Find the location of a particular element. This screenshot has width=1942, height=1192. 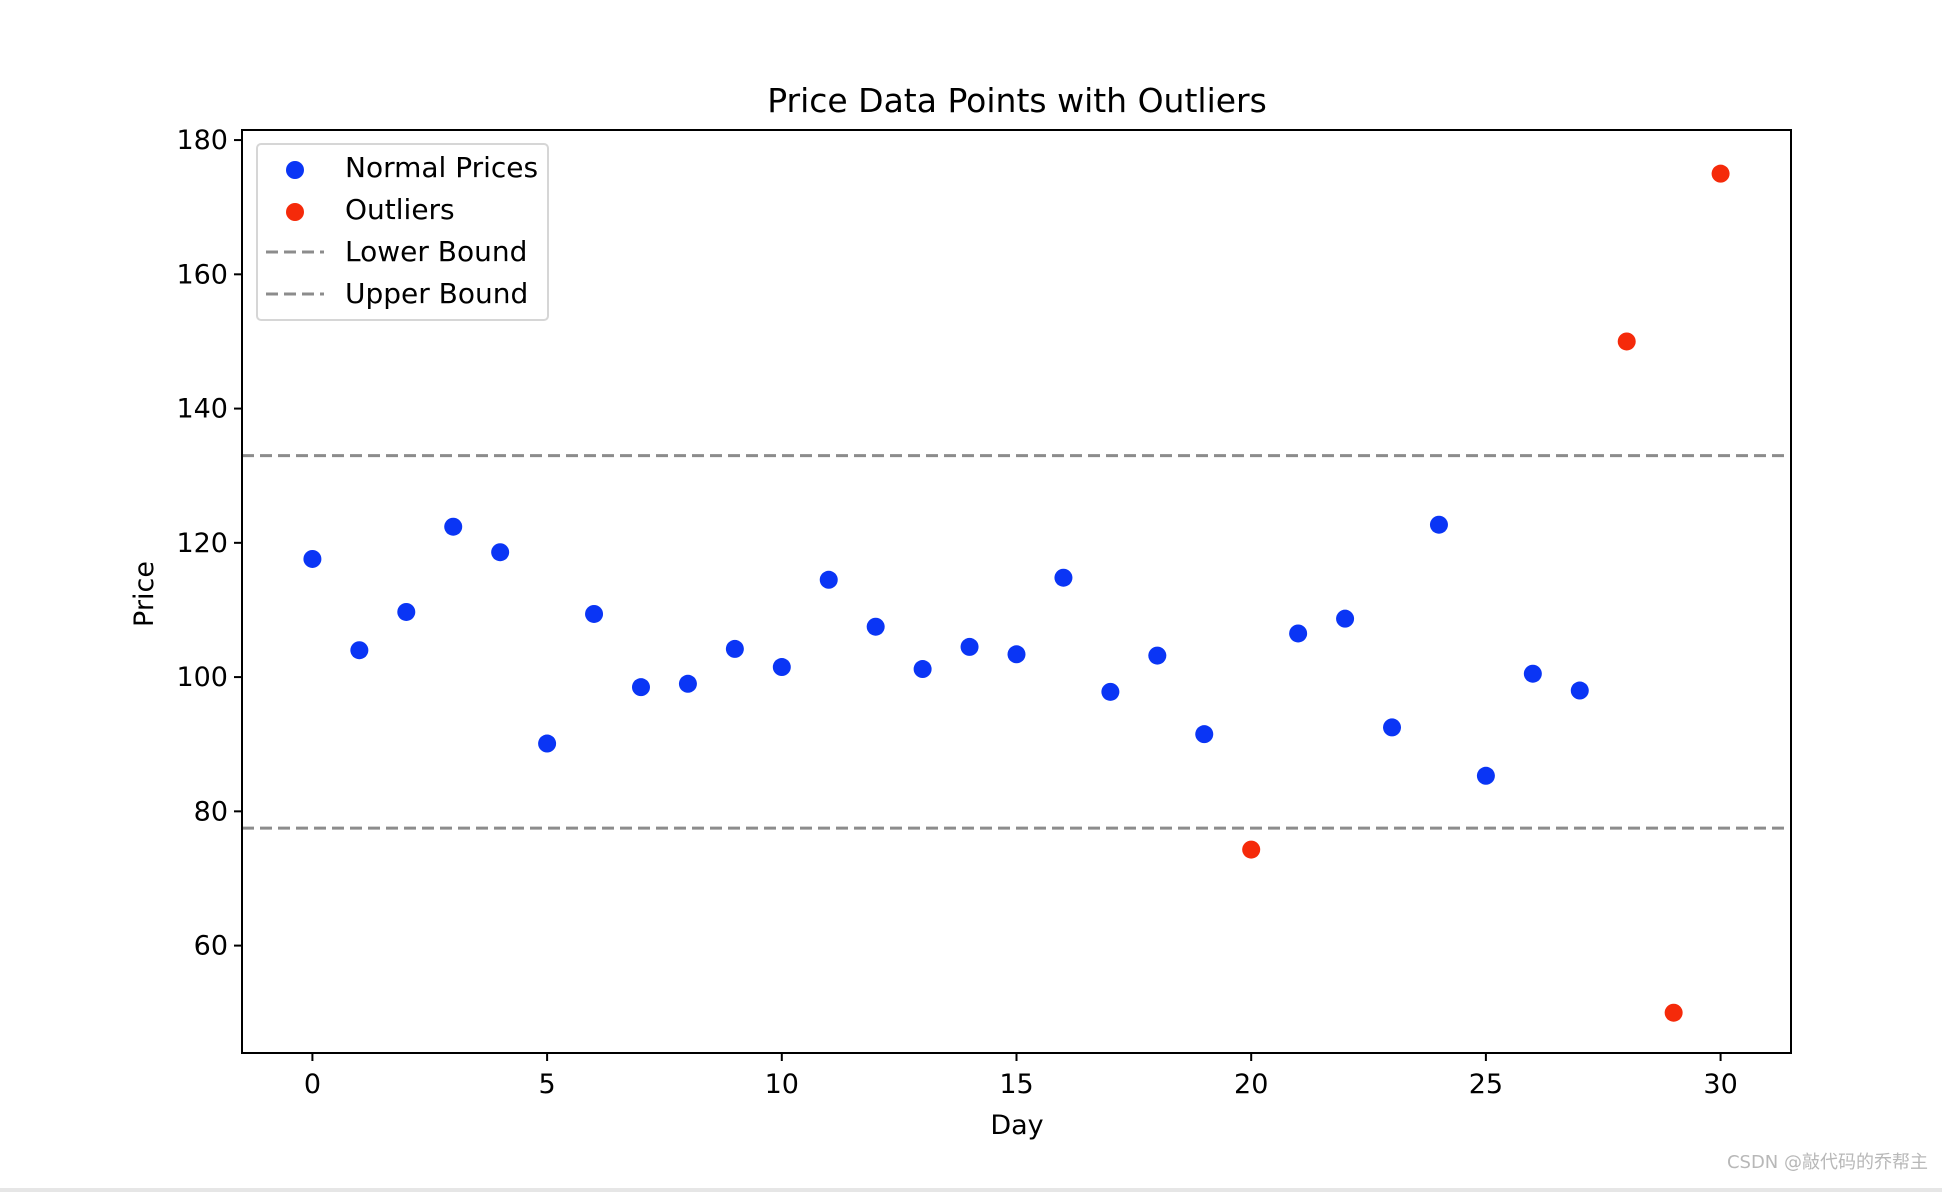

y-tick-label: 160 is located at coordinates (202, 274).